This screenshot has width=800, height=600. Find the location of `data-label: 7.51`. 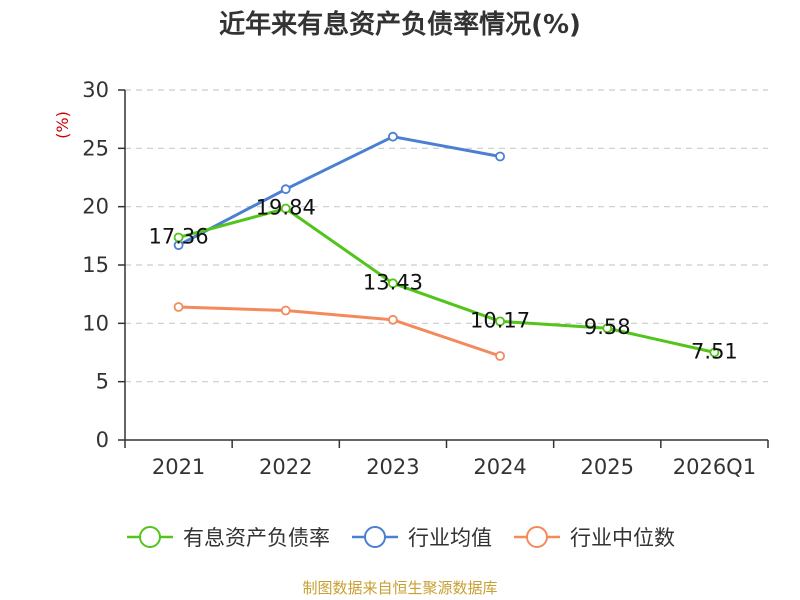

data-label: 7.51 is located at coordinates (714, 351).